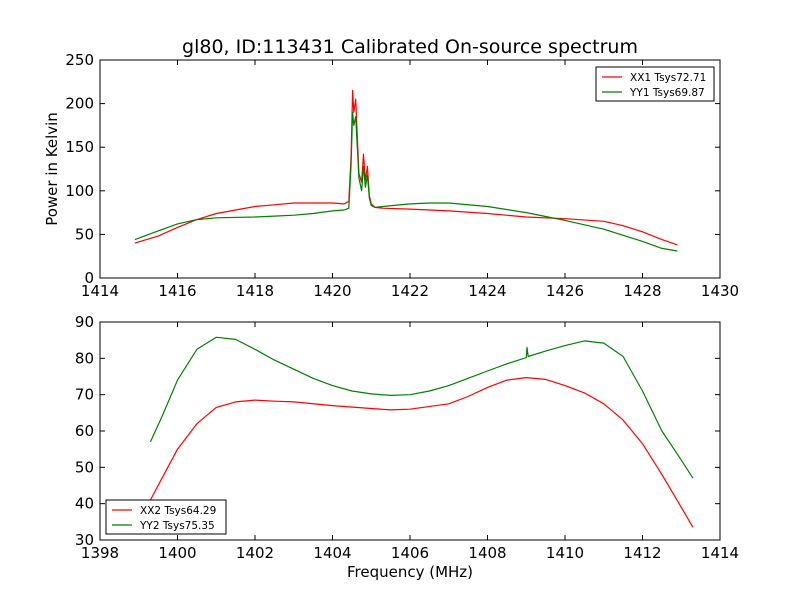  I want to click on legend-label: XX1 Tsys72.71, so click(668, 78).